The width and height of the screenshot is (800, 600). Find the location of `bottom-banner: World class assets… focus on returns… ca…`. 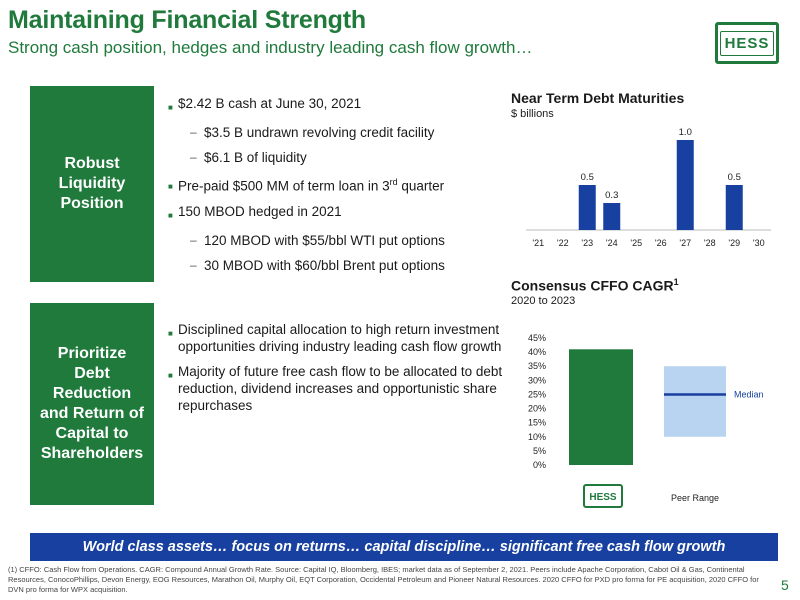

bottom-banner: World class assets… focus on returns… ca… is located at coordinates (404, 547).